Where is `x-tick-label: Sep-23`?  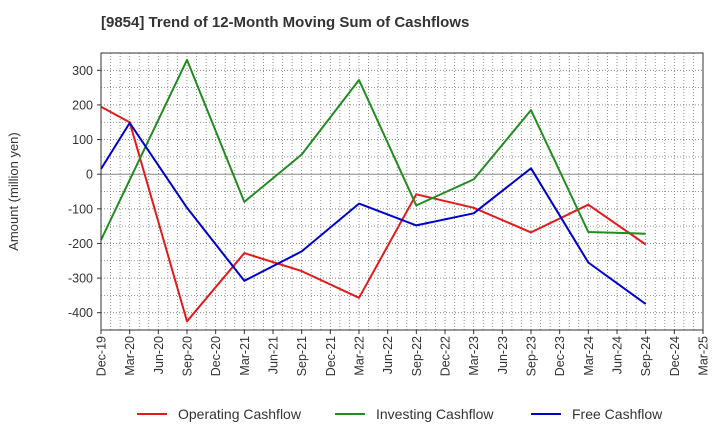
x-tick-label: Sep-23 is located at coordinates (532, 356).